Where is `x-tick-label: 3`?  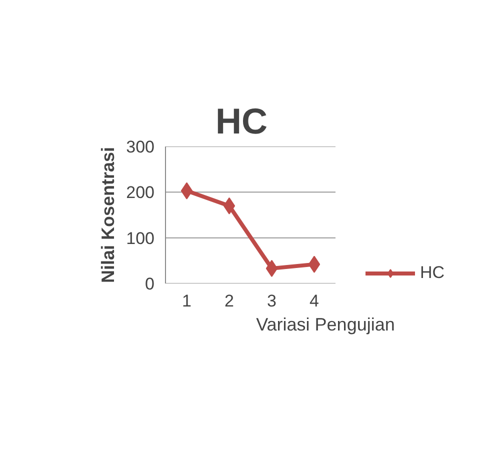 x-tick-label: 3 is located at coordinates (271, 301).